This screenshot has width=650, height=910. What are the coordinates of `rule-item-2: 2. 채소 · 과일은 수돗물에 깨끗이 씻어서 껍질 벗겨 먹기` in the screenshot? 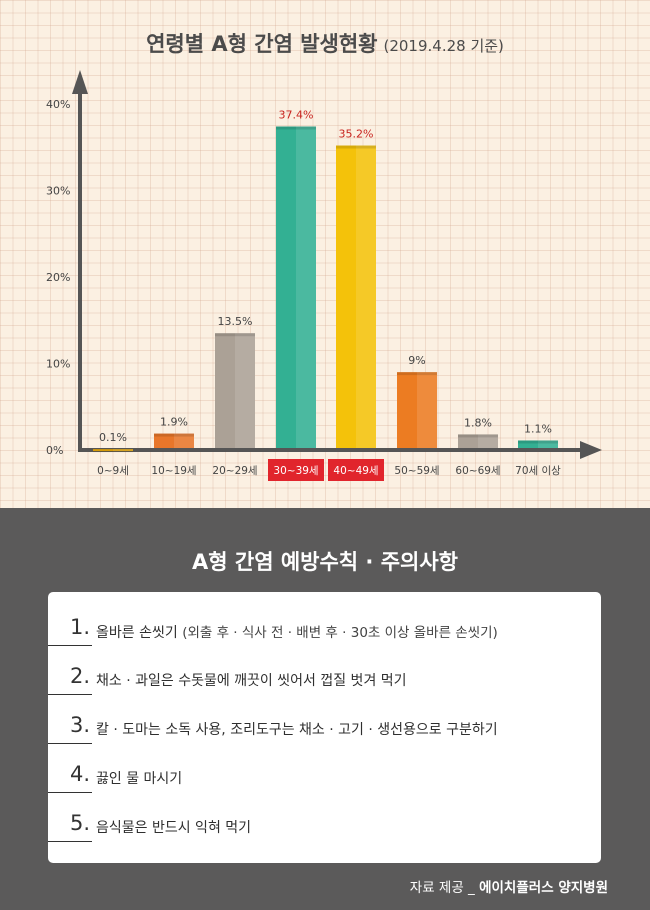 It's located at (324, 678).